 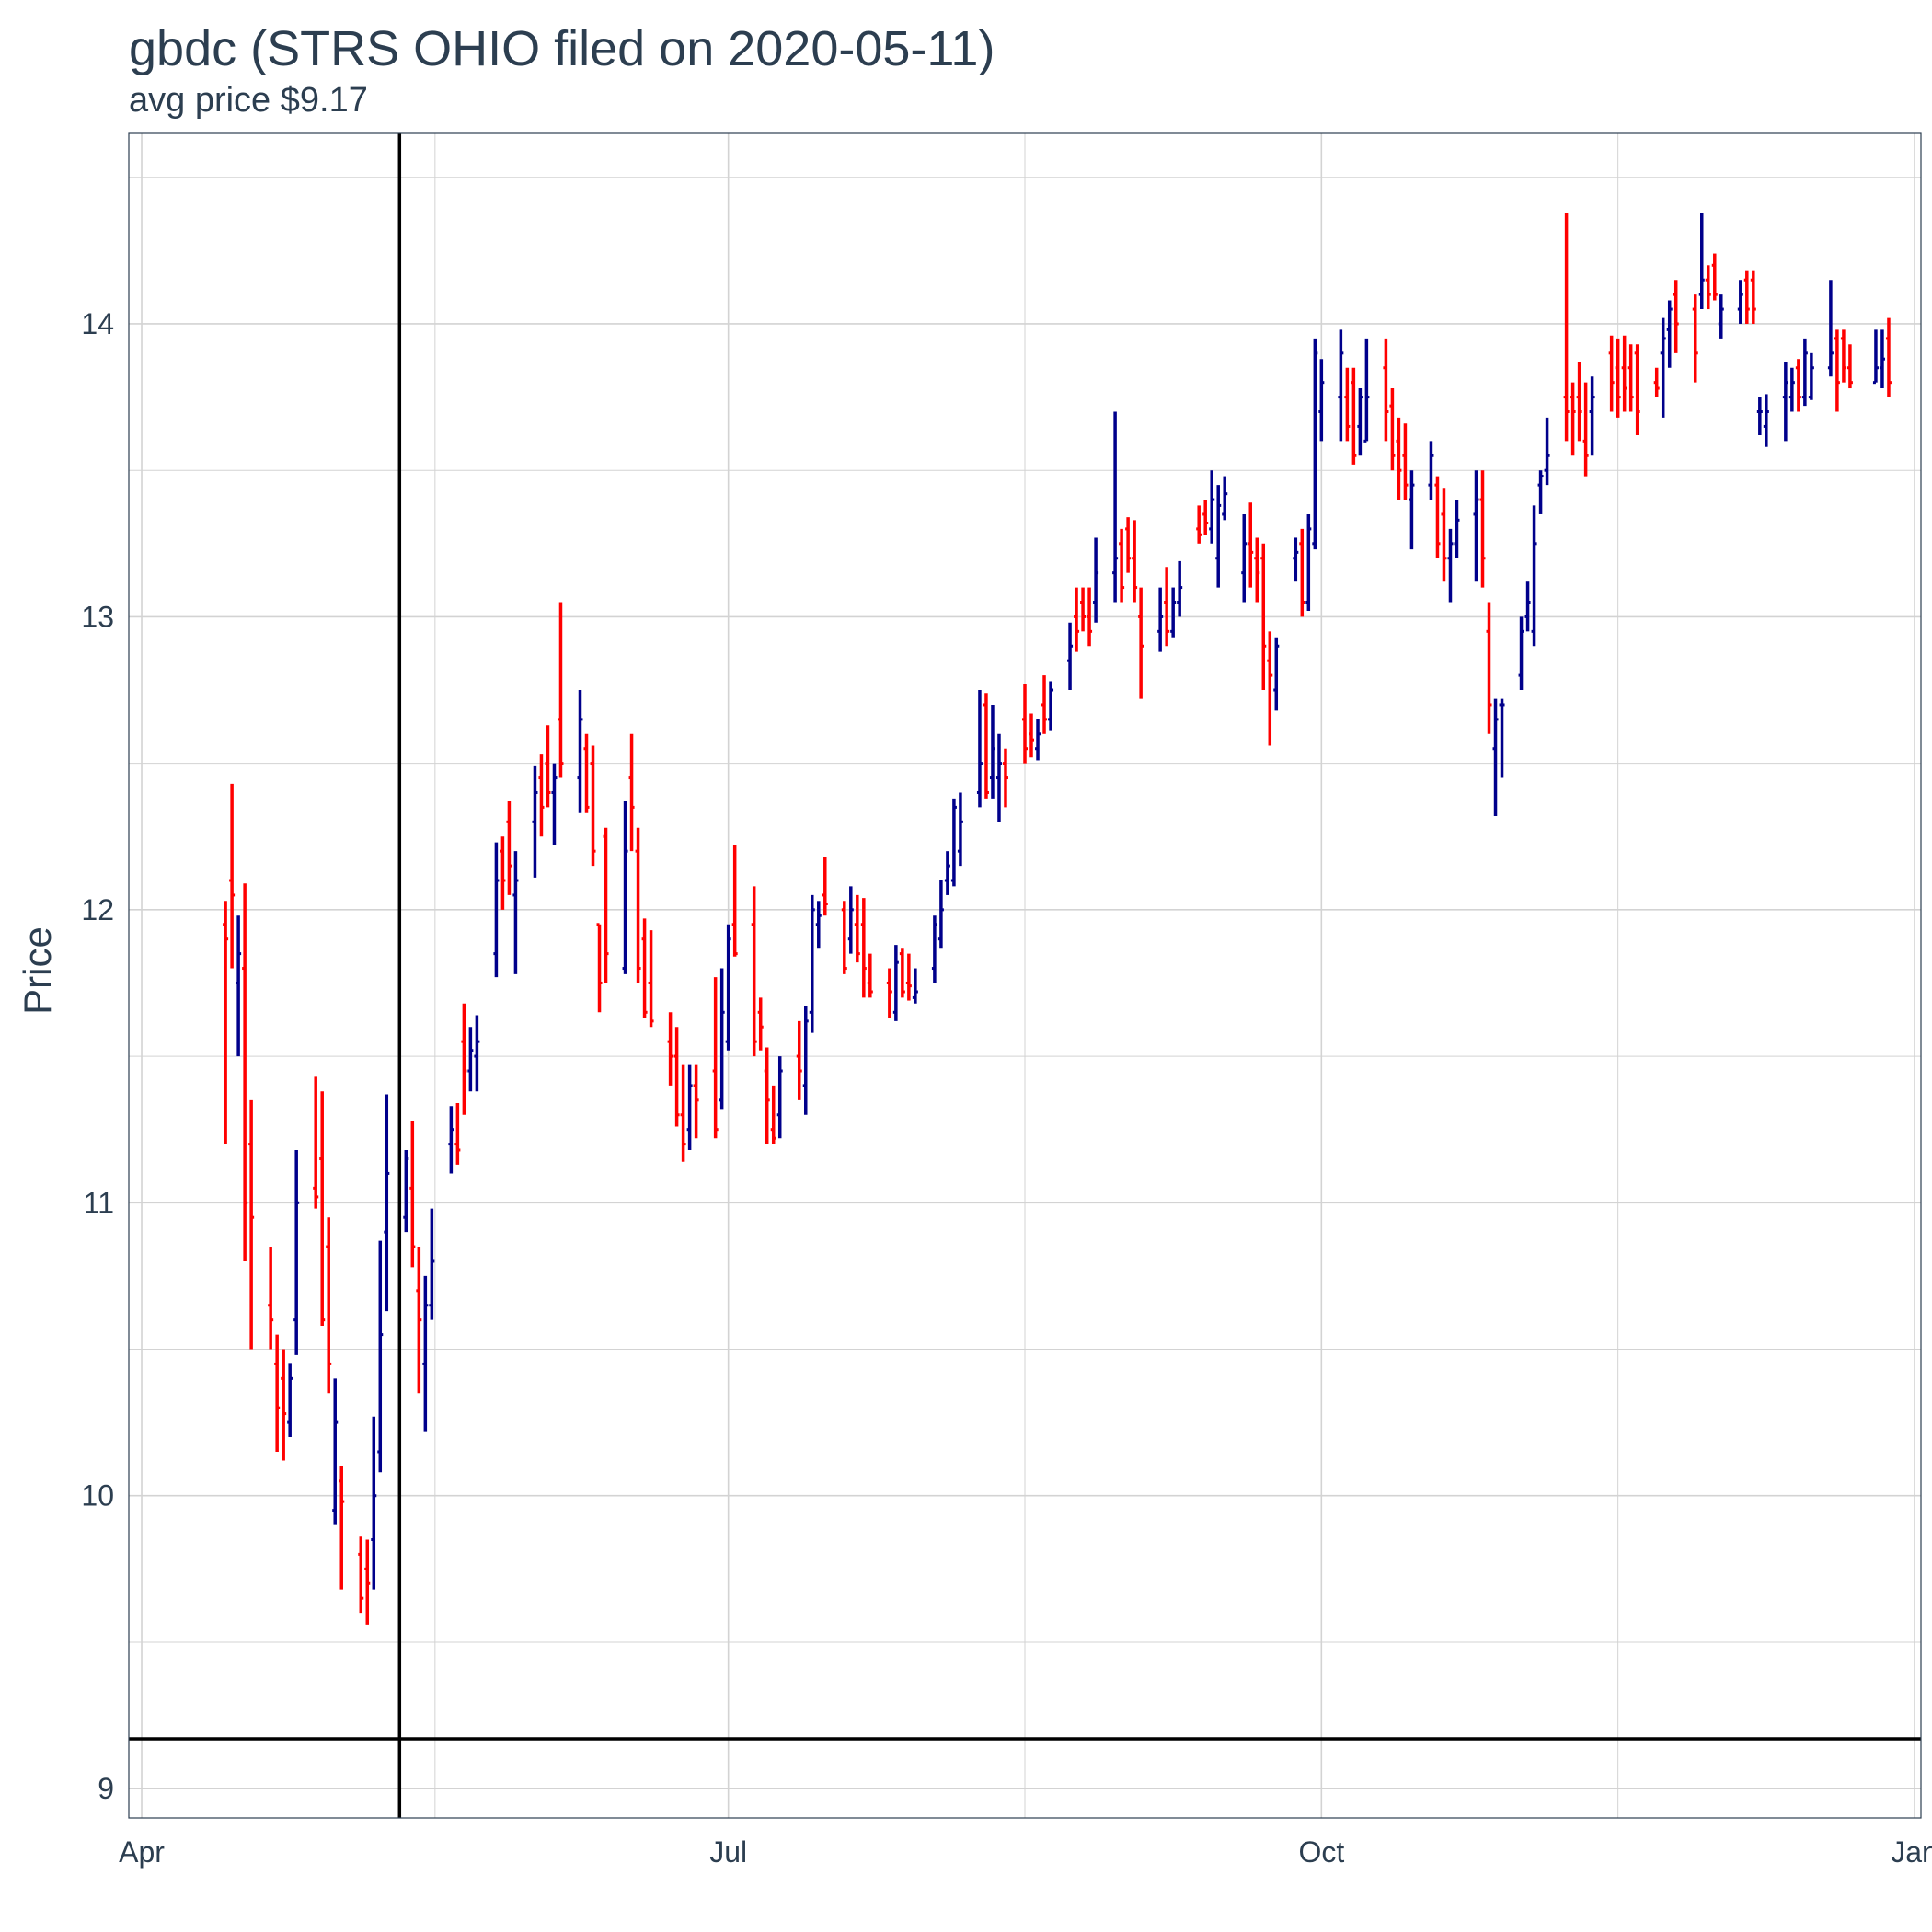 What do you see at coordinates (97, 616) in the screenshot?
I see `y-tick-label: 13` at bounding box center [97, 616].